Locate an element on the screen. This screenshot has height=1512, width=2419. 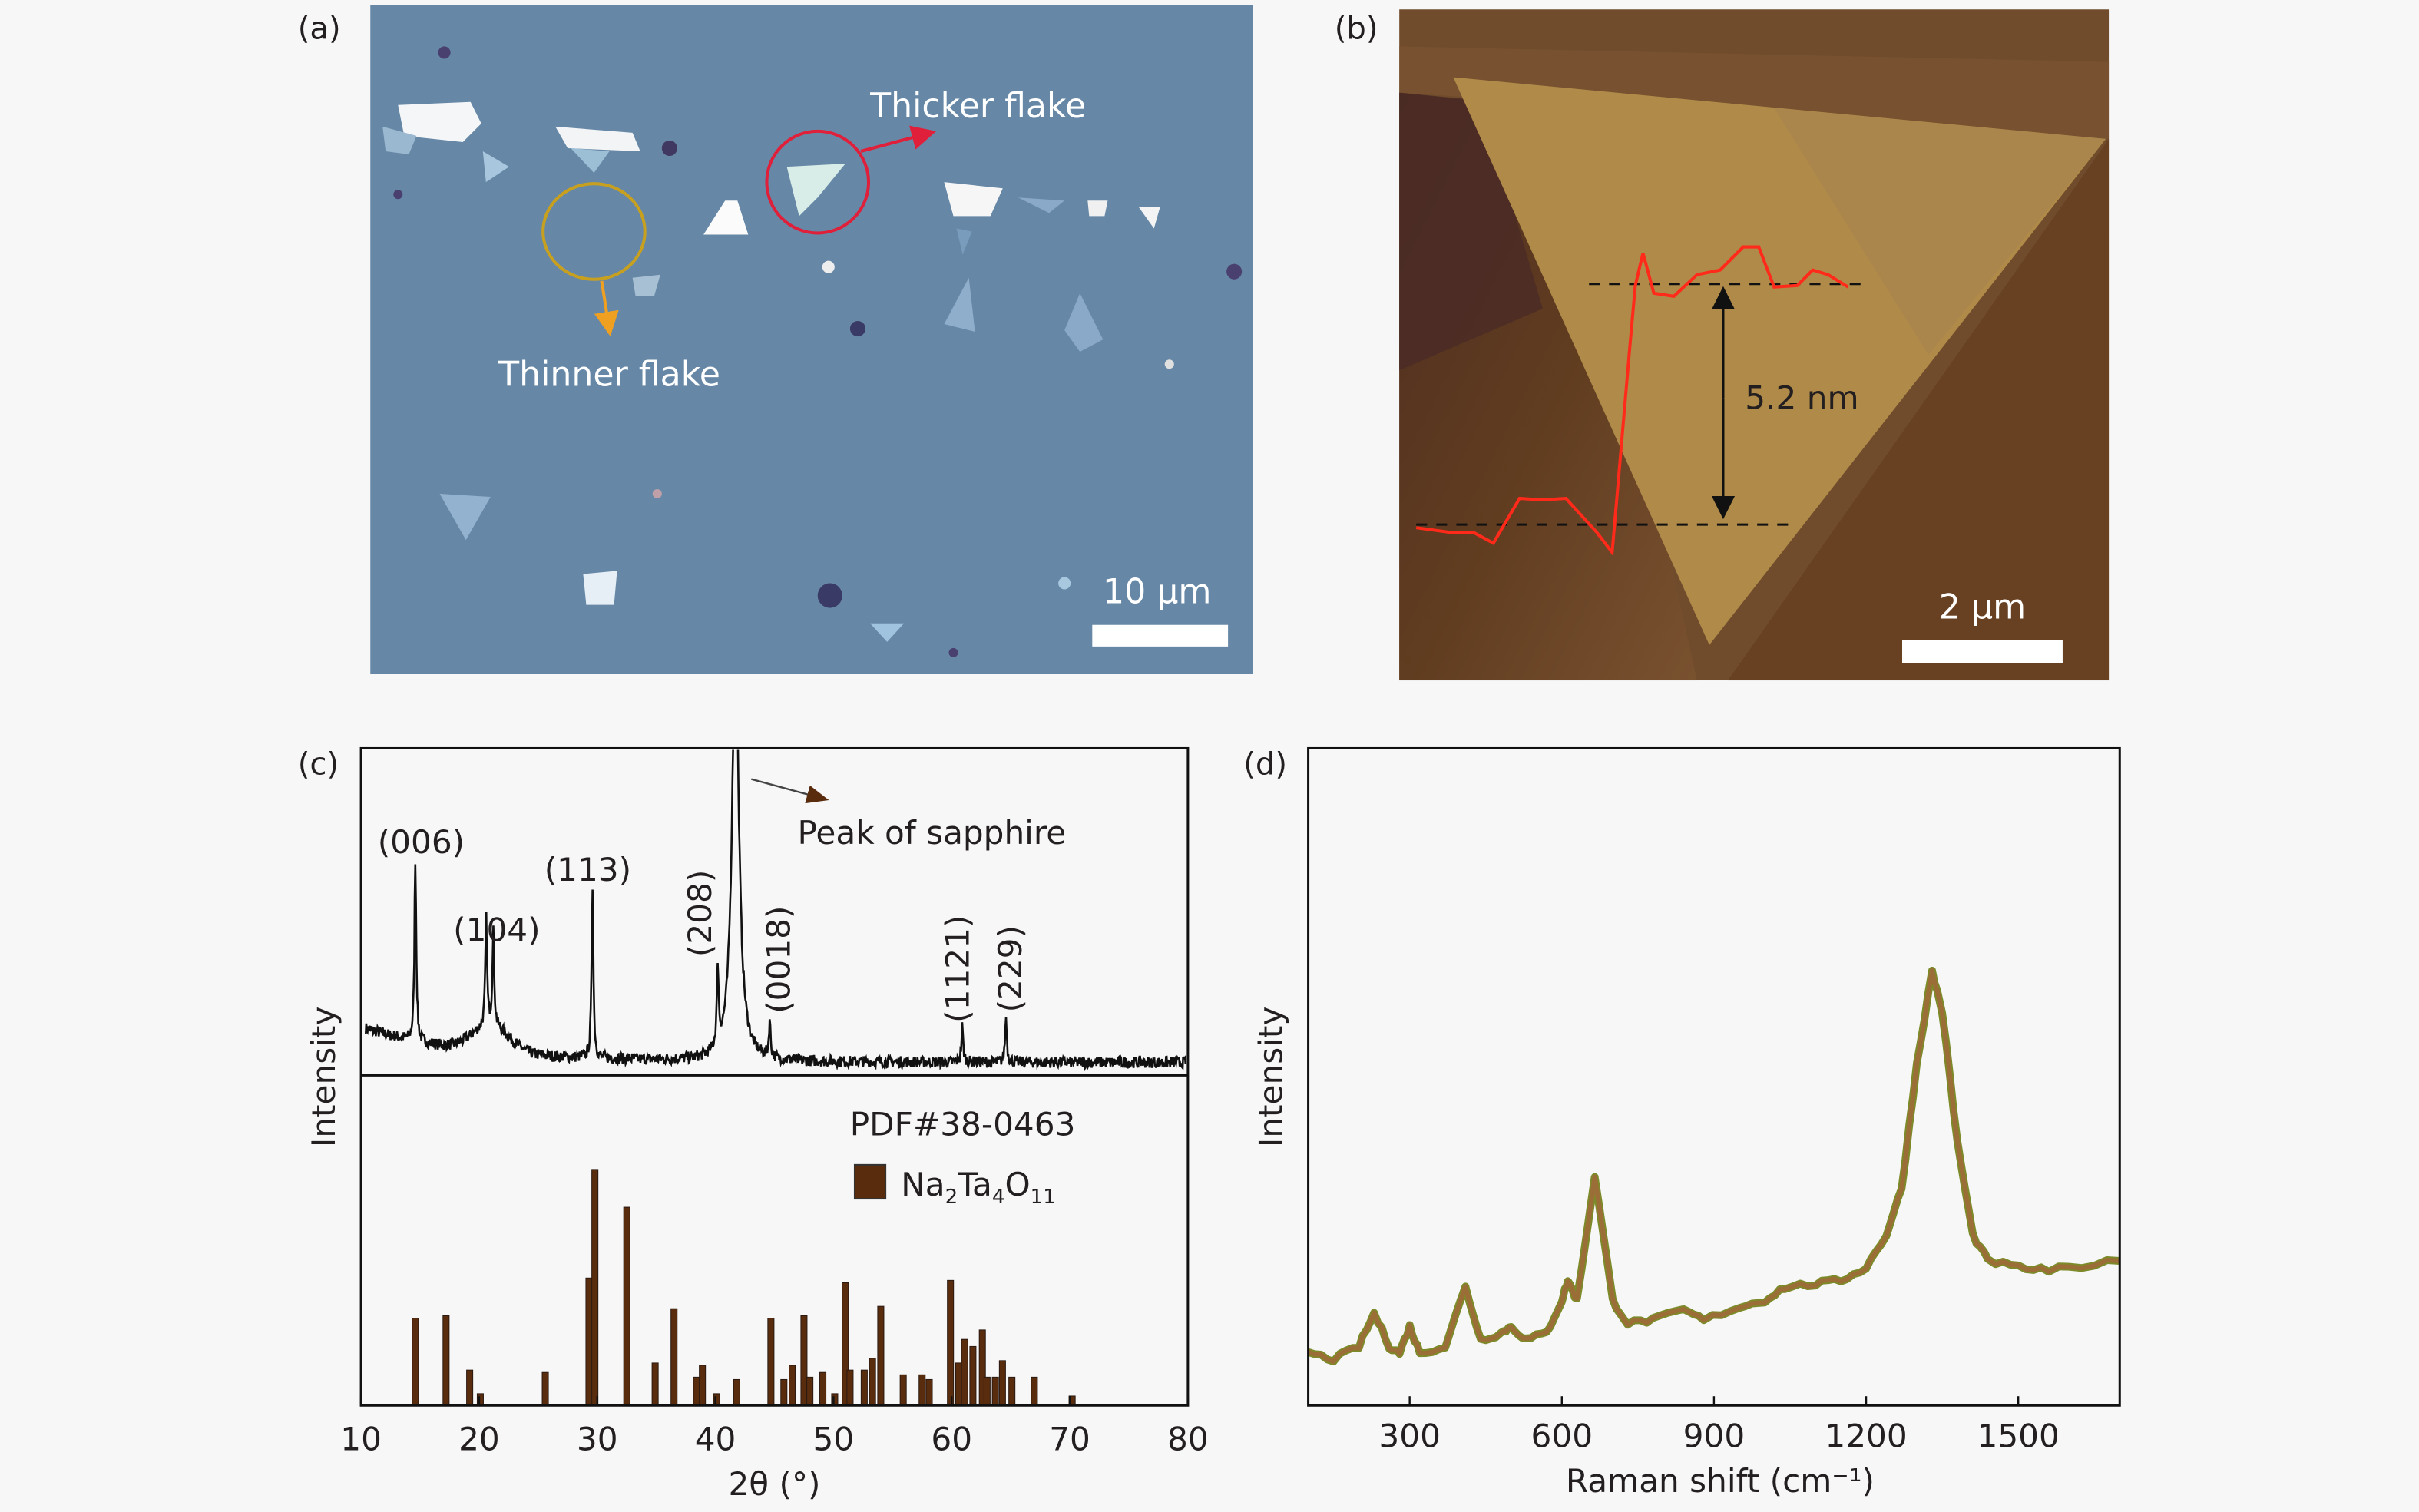
legend-label: Na2Ta4O11 is located at coordinates (978, 1187).